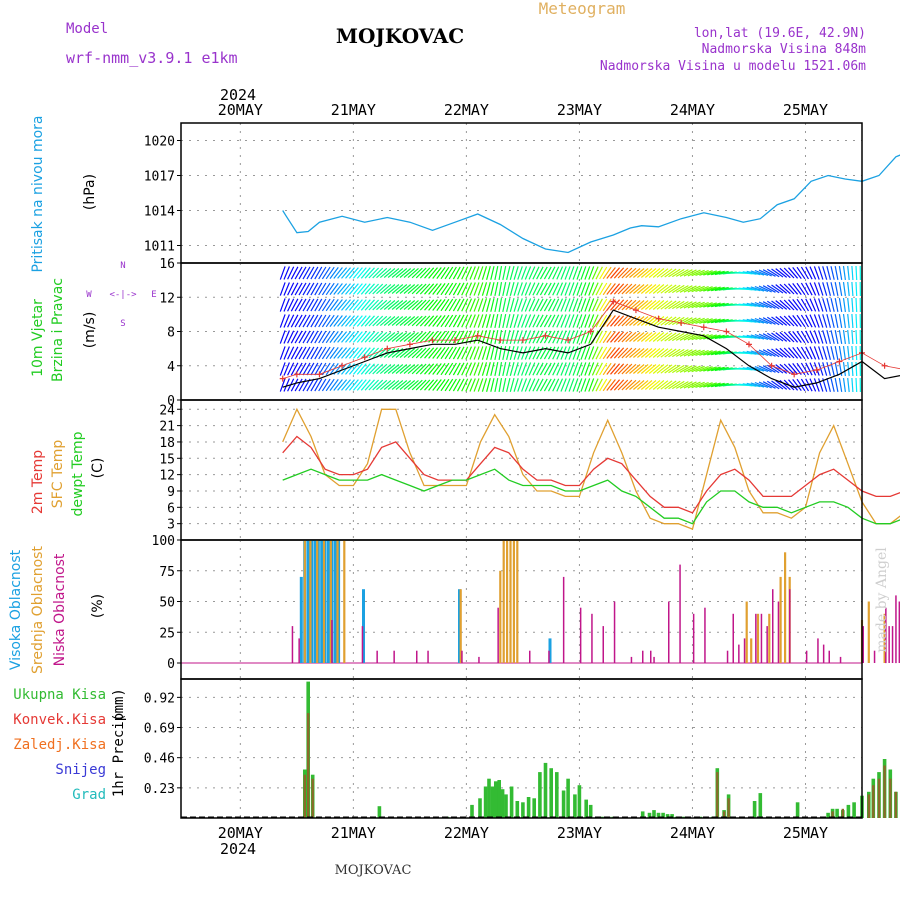  Describe the element at coordinates (159, 789) in the screenshot. I see `y-tick-label: 0.23` at that location.